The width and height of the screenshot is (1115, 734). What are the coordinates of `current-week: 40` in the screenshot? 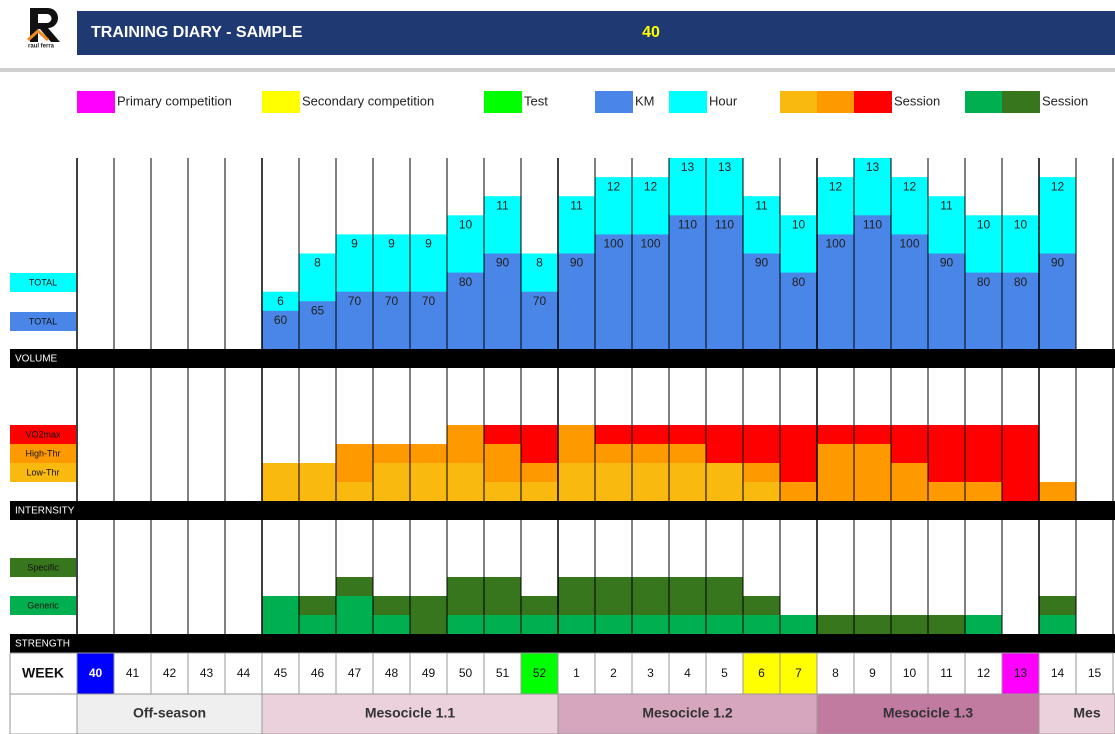 It's located at (651, 32).